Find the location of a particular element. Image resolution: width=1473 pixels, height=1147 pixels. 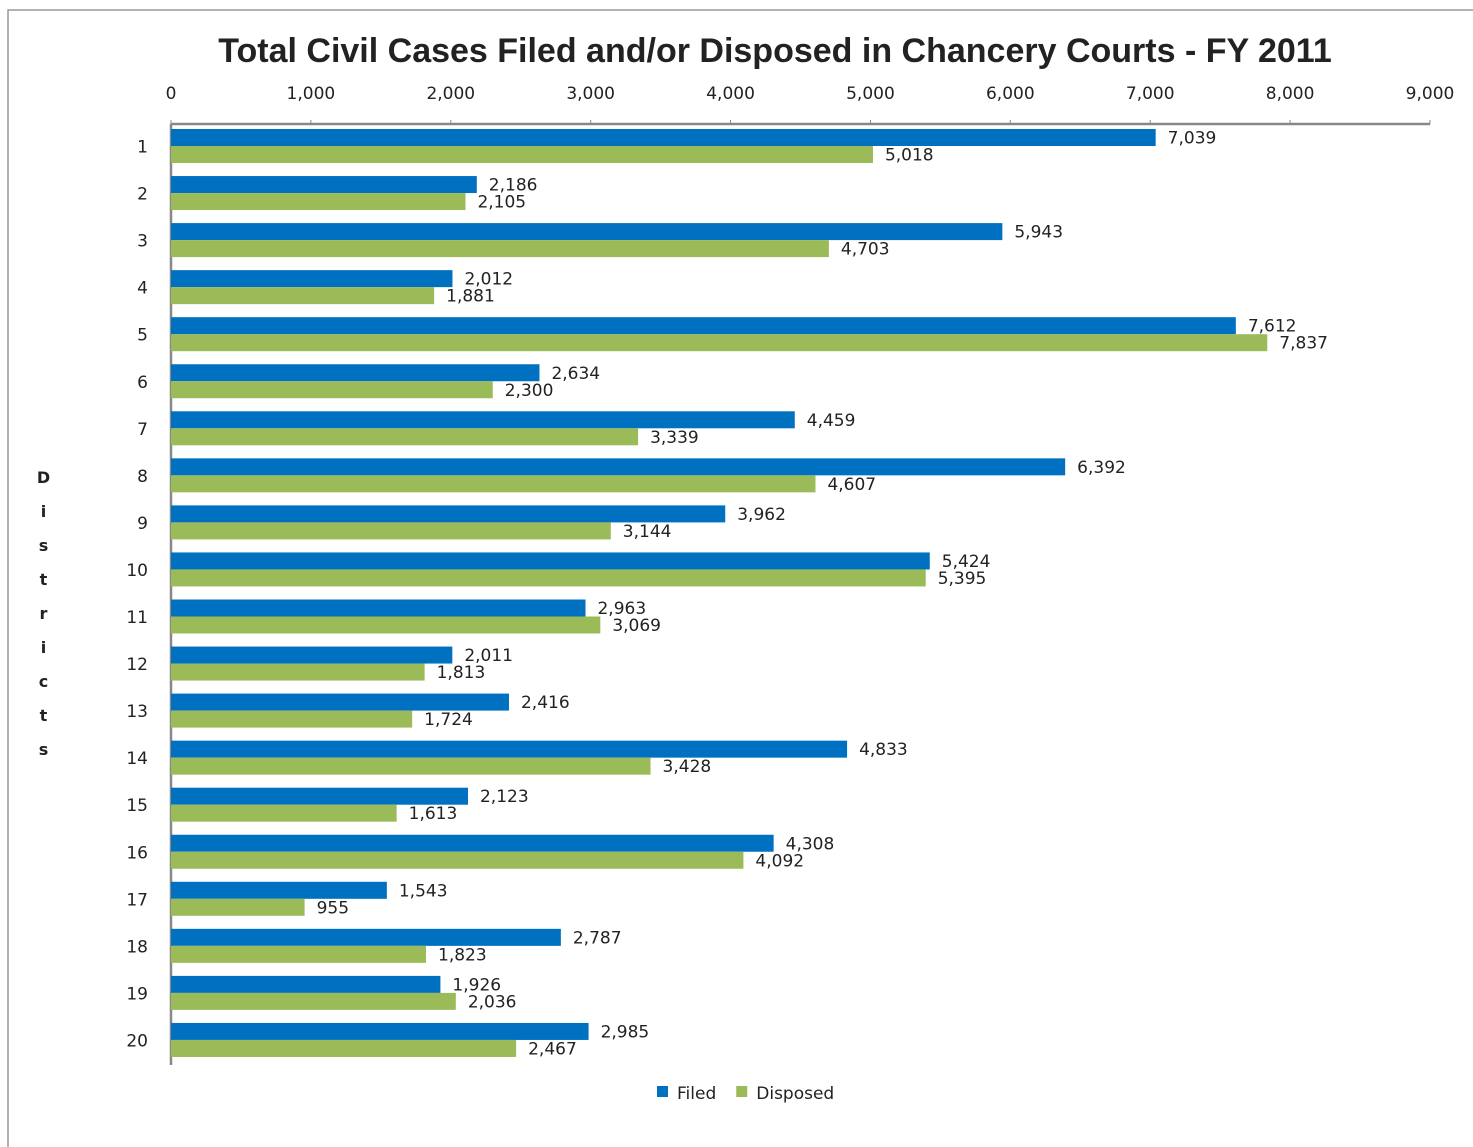

y-tick-label: 14 is located at coordinates (137, 759).